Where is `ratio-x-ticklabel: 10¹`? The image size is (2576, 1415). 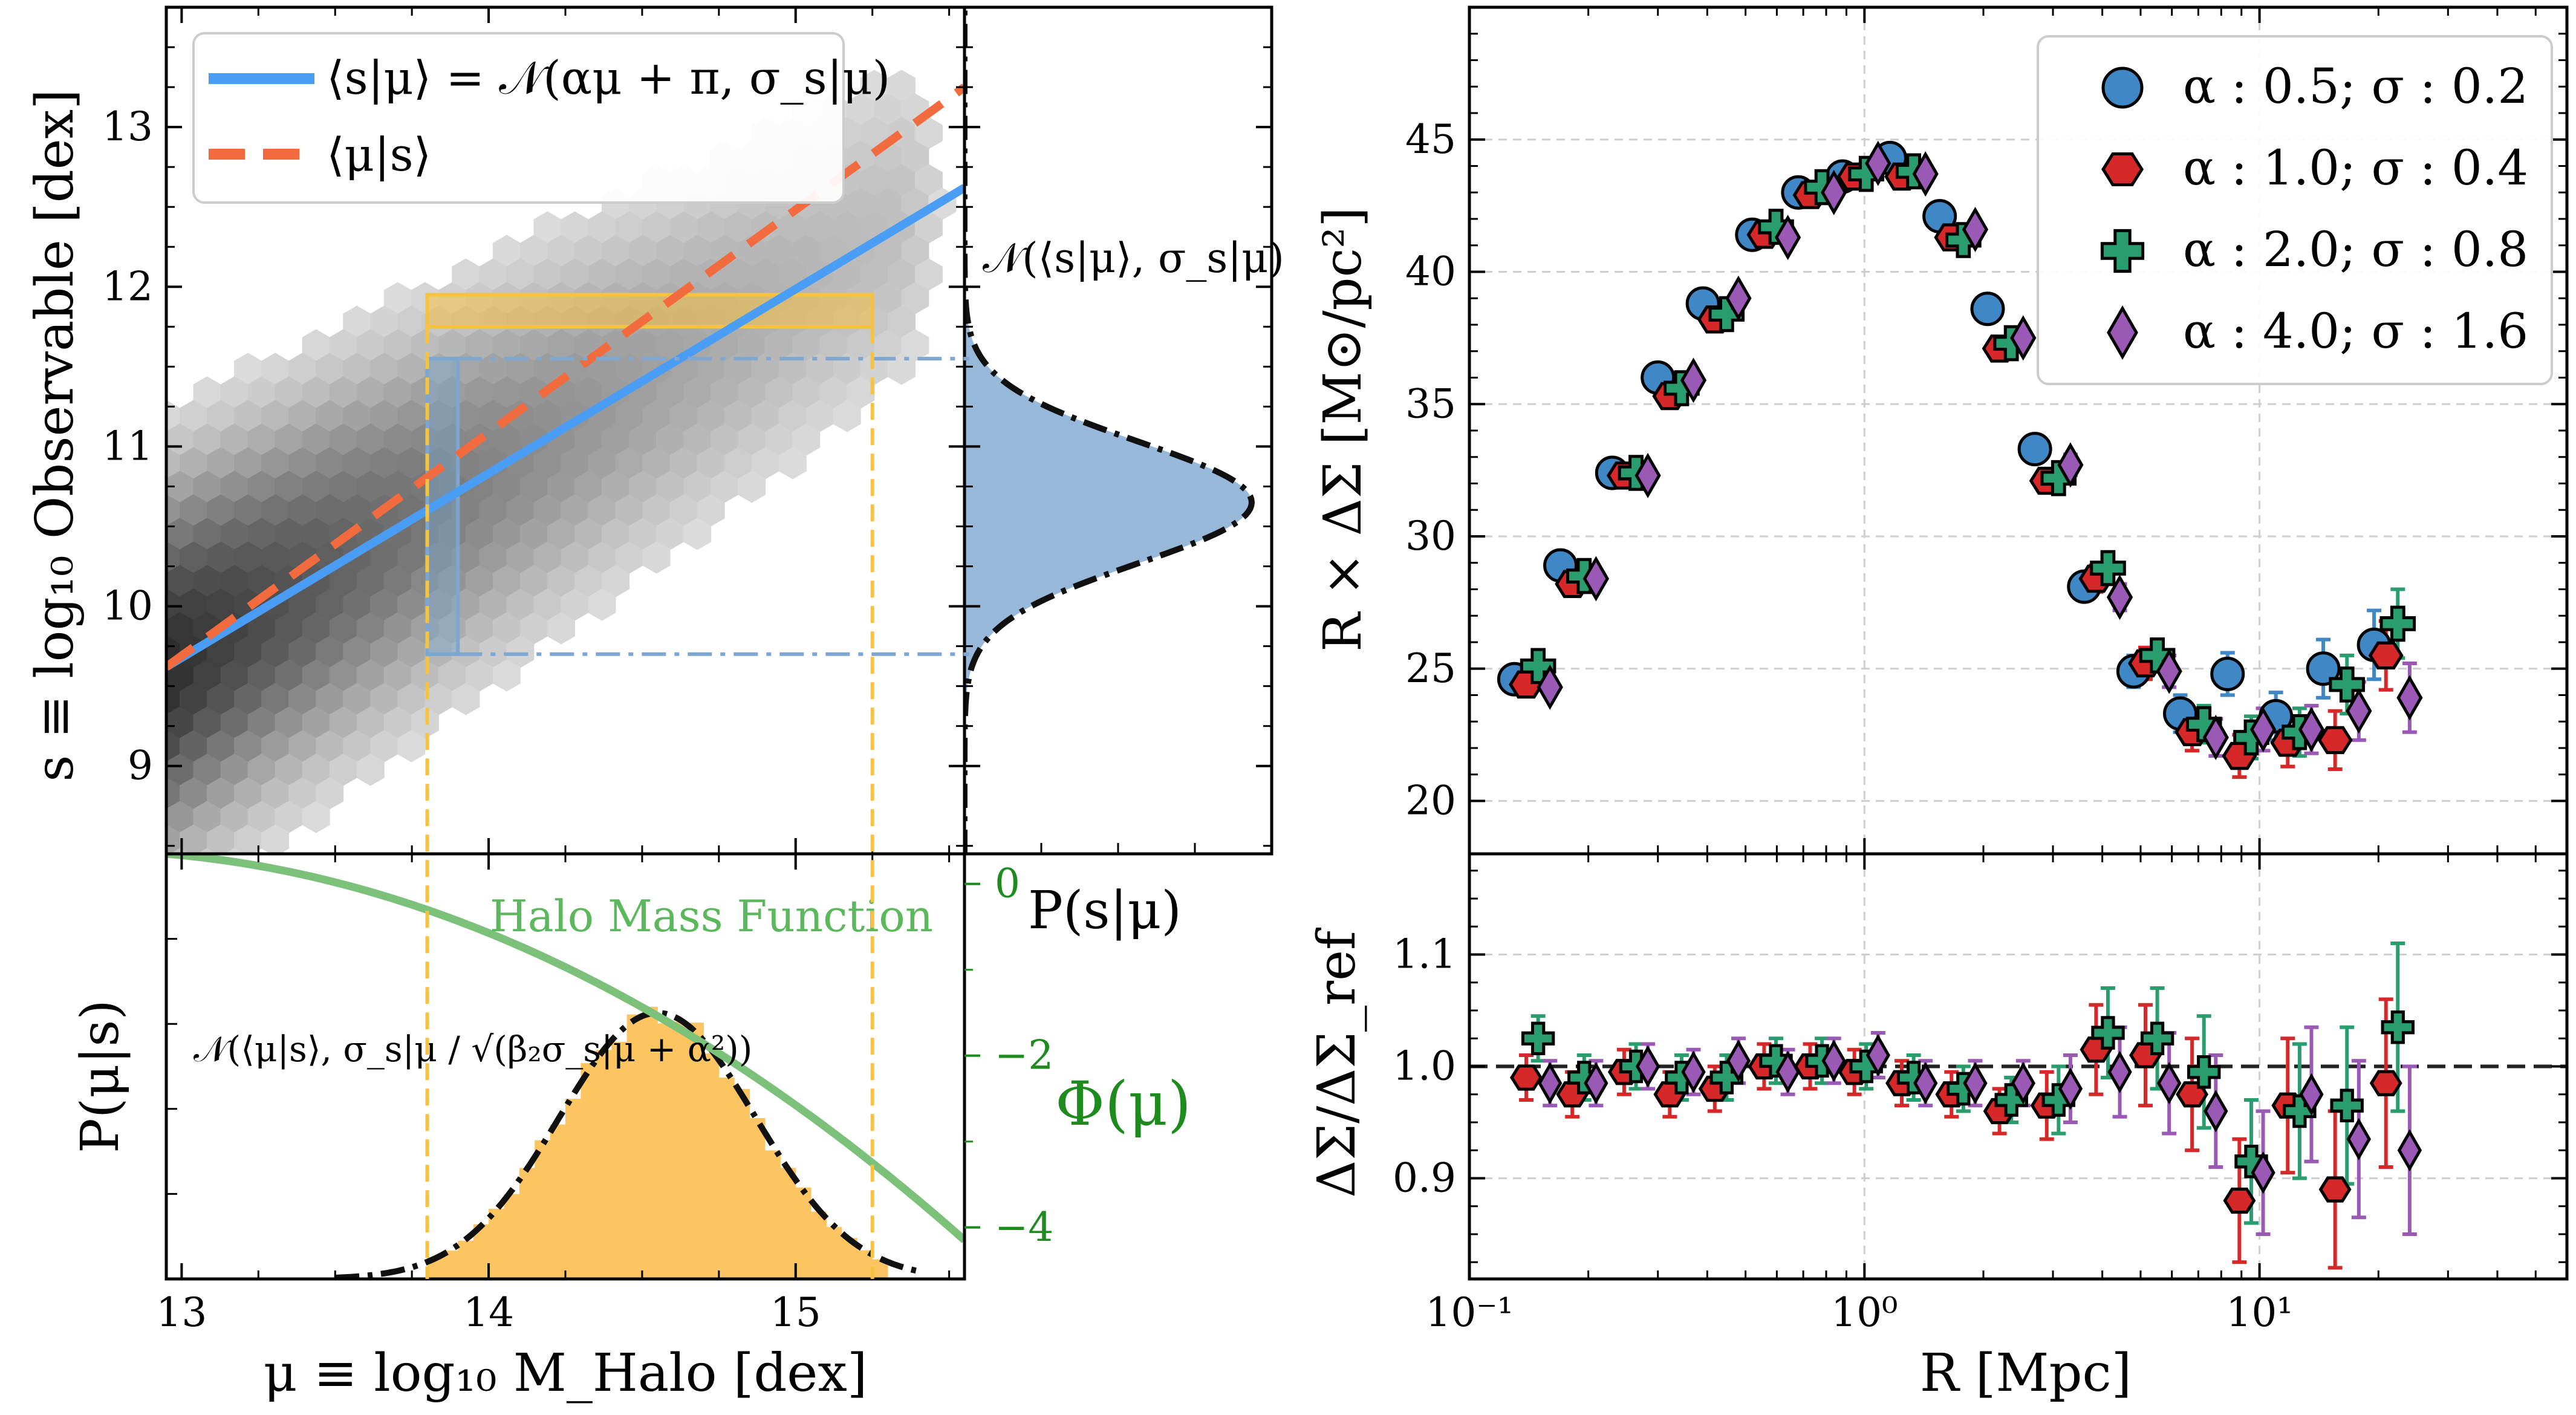
ratio-x-ticklabel: 10¹ is located at coordinates (2259, 1312).